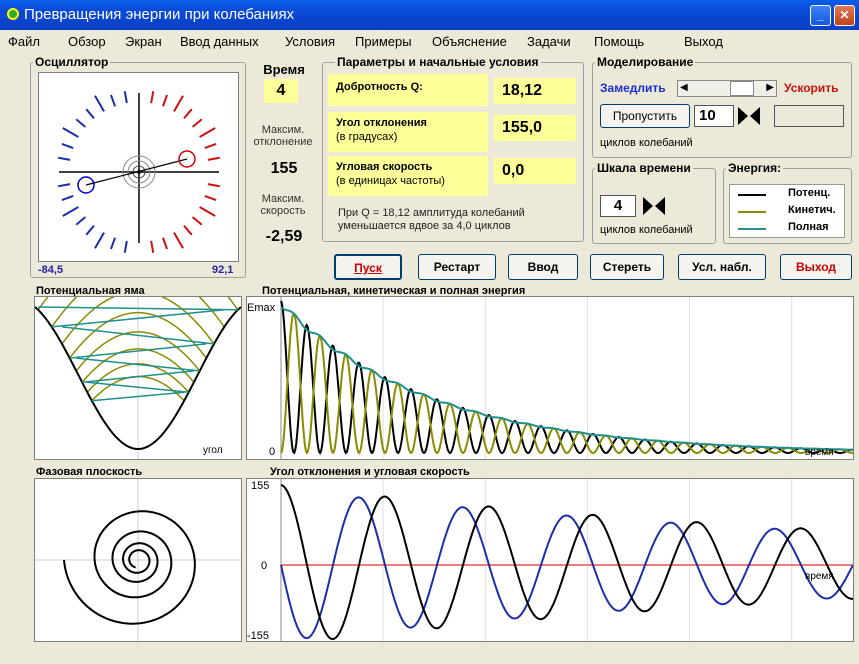 The height and width of the screenshot is (664, 859). Describe the element at coordinates (370, 472) in the screenshot. I see `angle-plot-title: Угол отклонения и угловая скорость` at that location.